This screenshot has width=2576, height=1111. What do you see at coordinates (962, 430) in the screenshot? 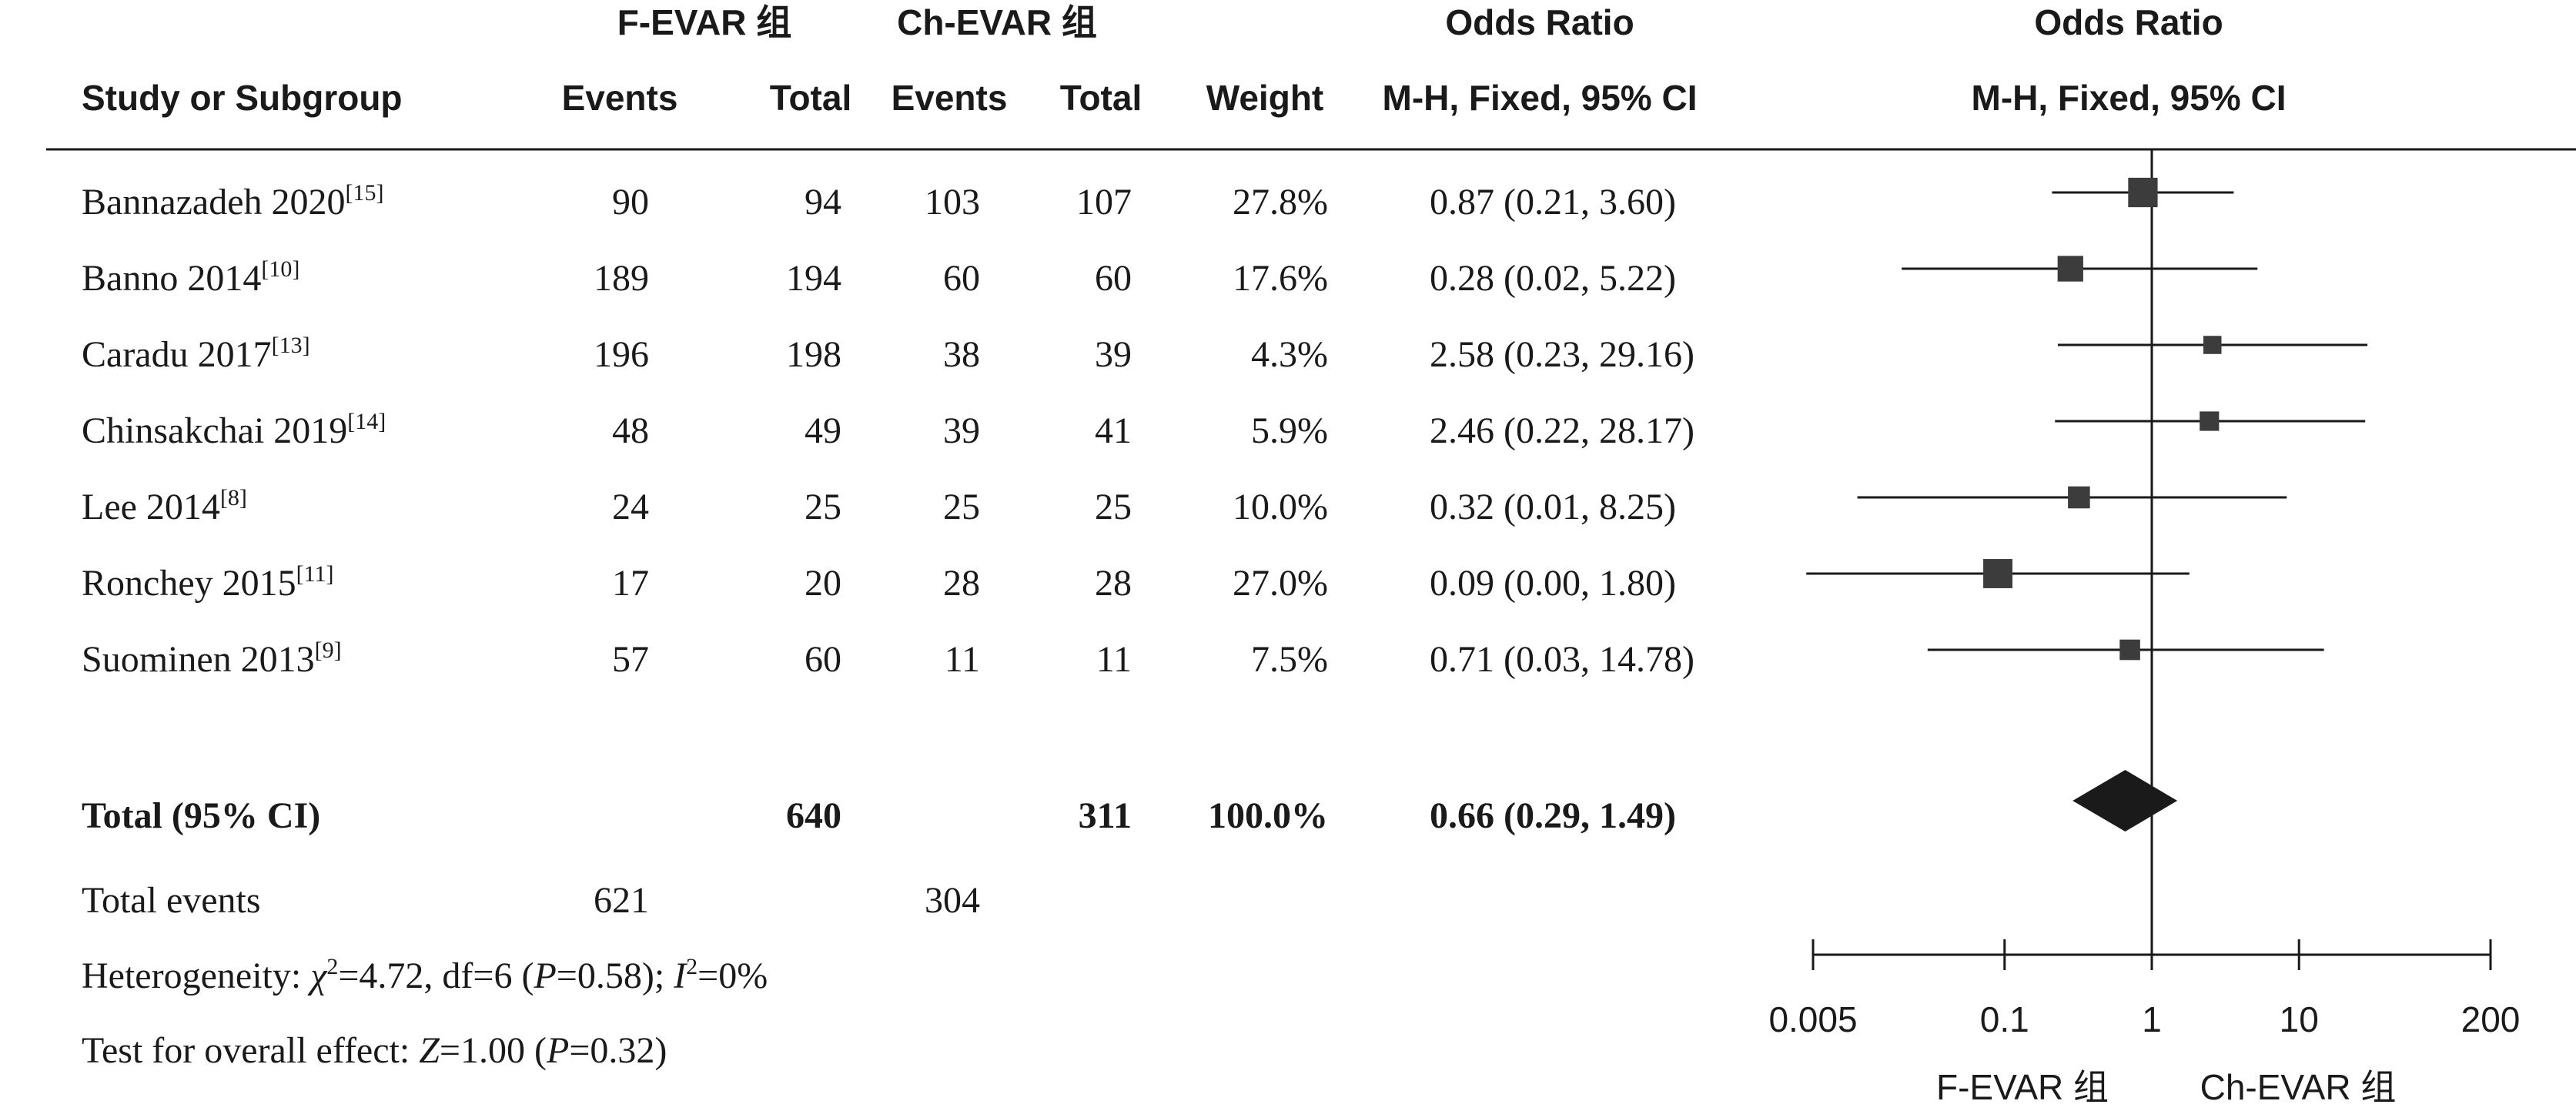
I see `events2-cell: 39` at bounding box center [962, 430].